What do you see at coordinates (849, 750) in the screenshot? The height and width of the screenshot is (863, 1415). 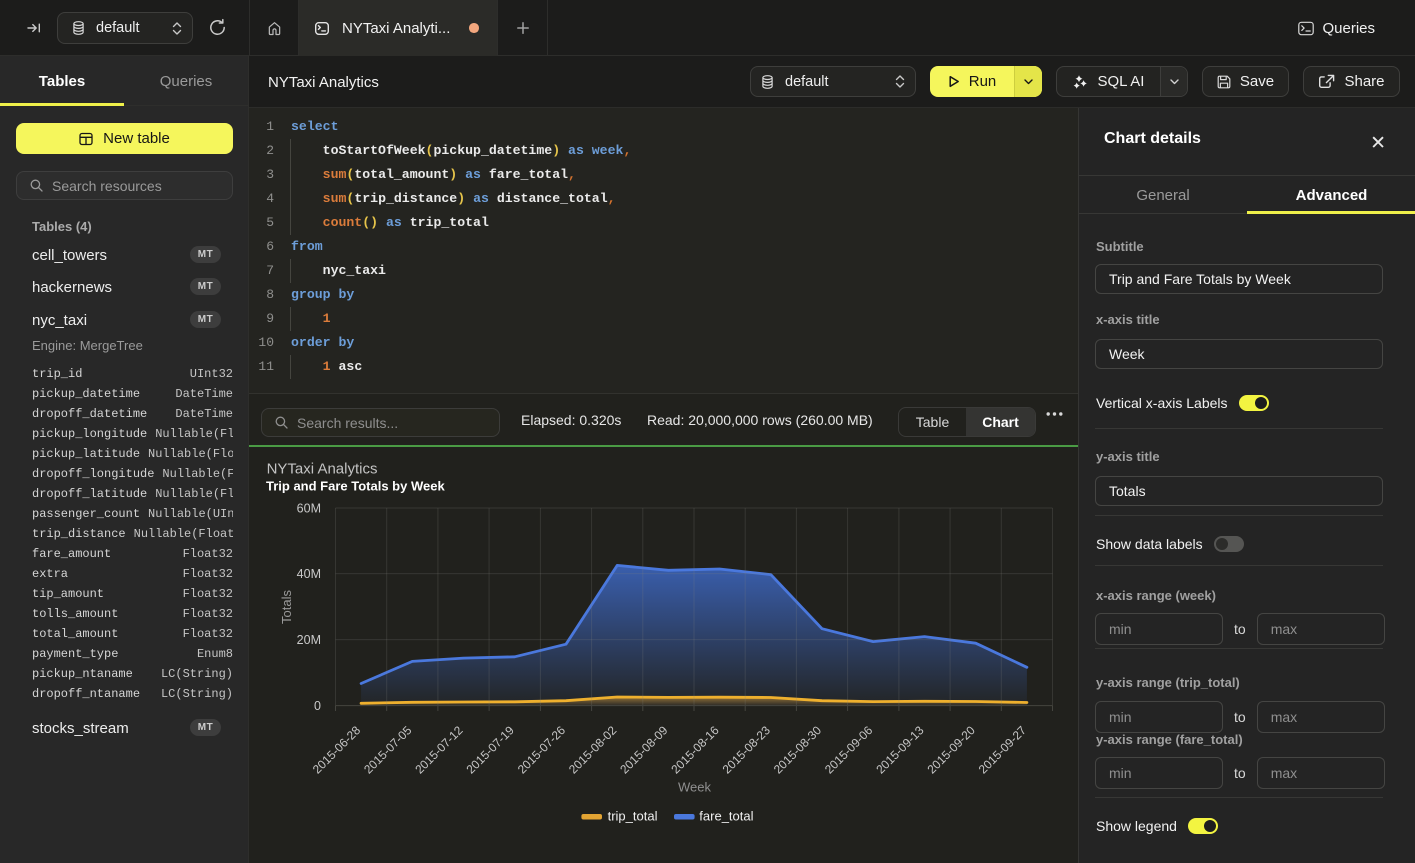 I see `svg-text: 2015-09-06` at bounding box center [849, 750].